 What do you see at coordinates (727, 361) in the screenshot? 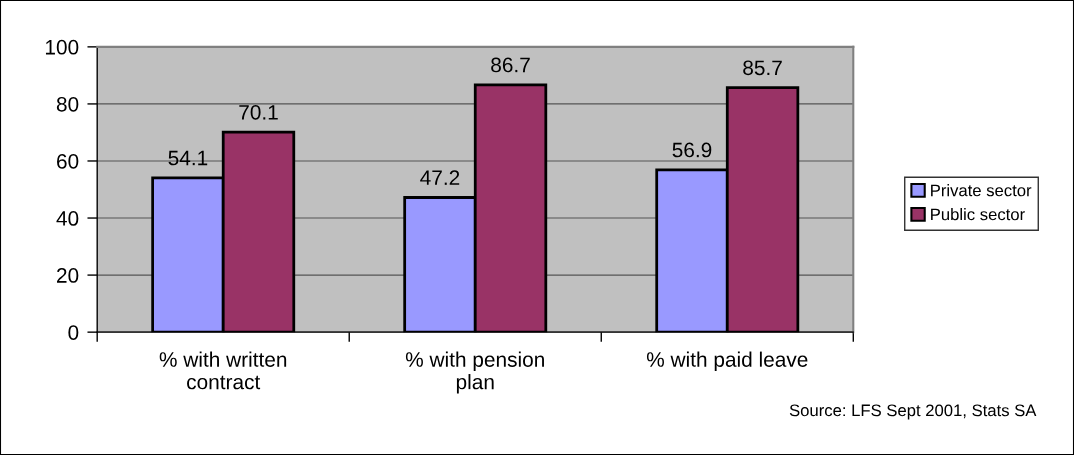
I see `x-tick-label: % with paid leave` at bounding box center [727, 361].